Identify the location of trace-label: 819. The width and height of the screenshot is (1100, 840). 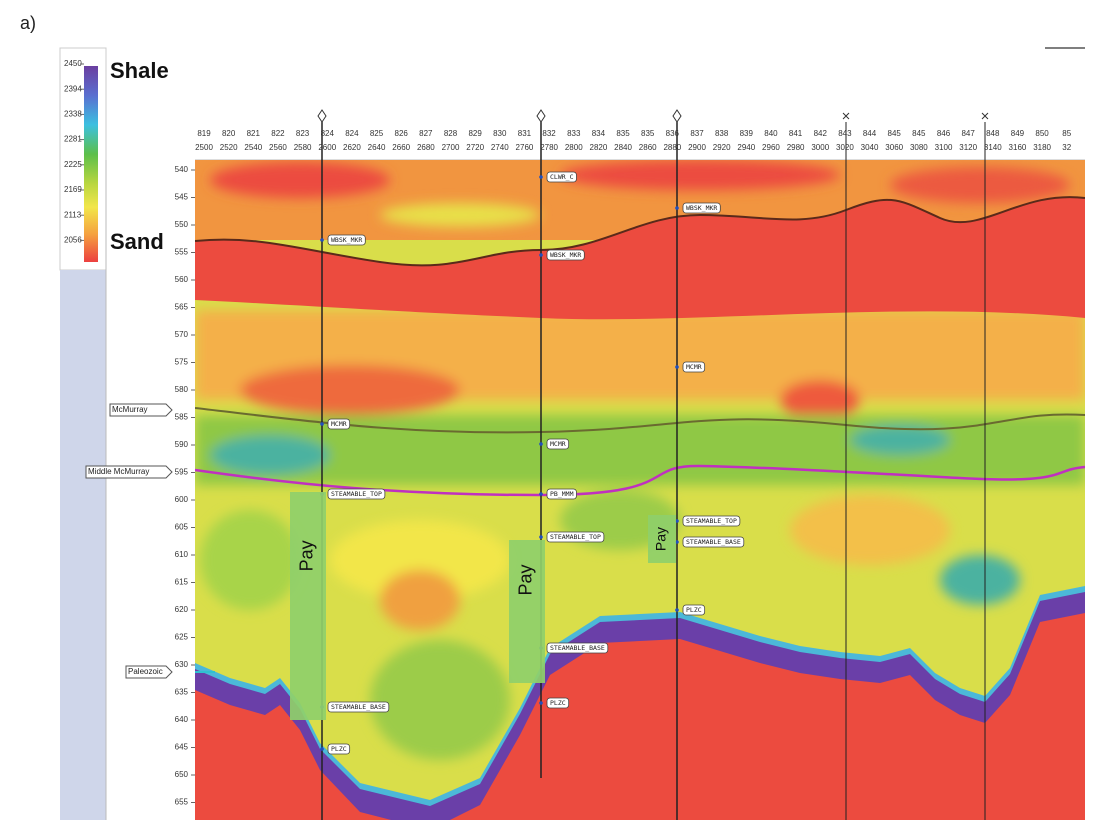
(204, 133).